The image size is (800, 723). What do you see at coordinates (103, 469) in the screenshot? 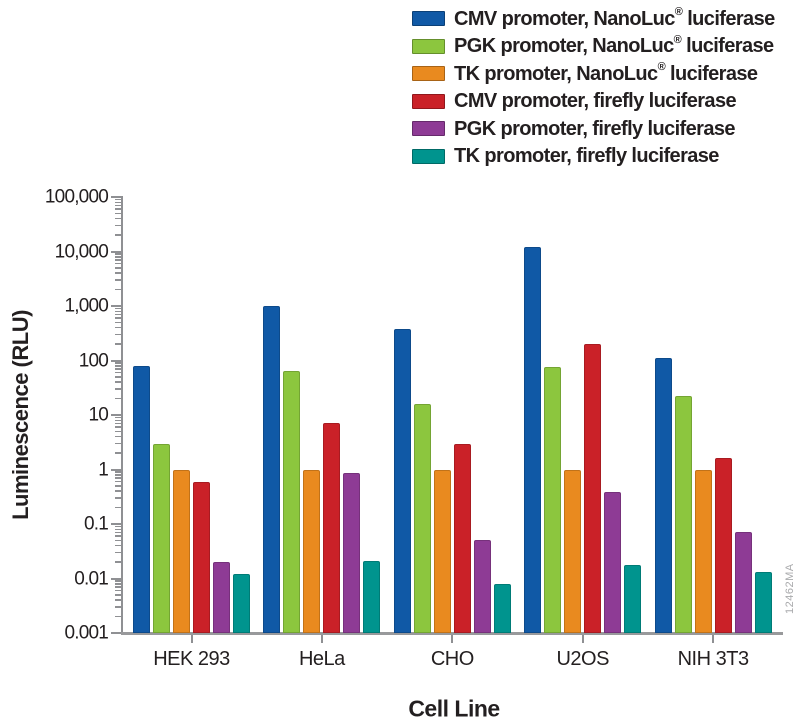
I see `y-axis-tick-label: 1` at bounding box center [103, 469].